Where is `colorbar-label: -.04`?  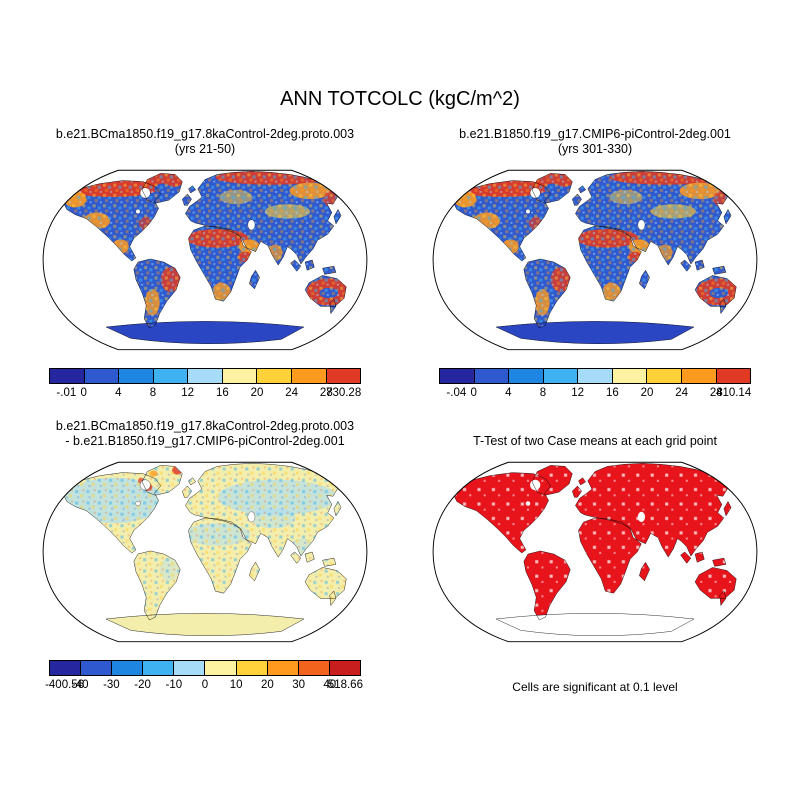 colorbar-label: -.04 is located at coordinates (456, 392).